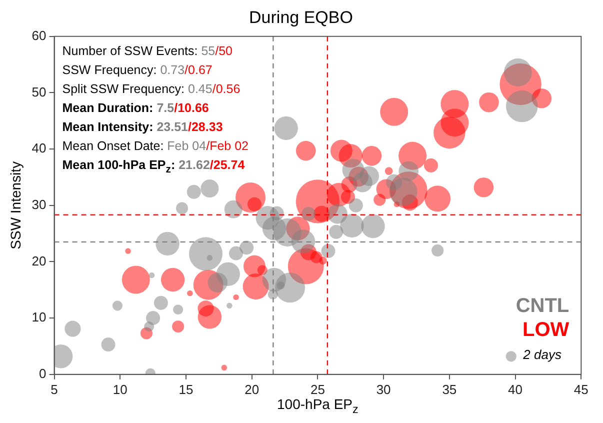 Image resolution: width=603 pixels, height=423 pixels. What do you see at coordinates (581, 389) in the screenshot?
I see `x-tick-label: 45` at bounding box center [581, 389].